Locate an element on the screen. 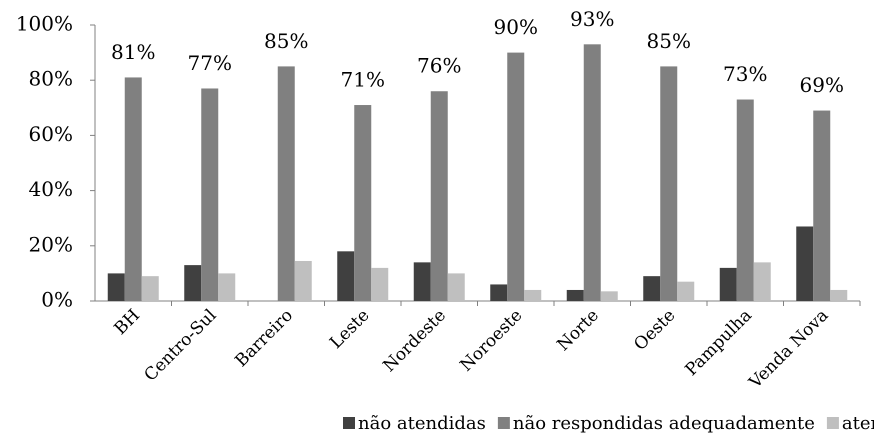  x-tick-label: BH is located at coordinates (127, 322).